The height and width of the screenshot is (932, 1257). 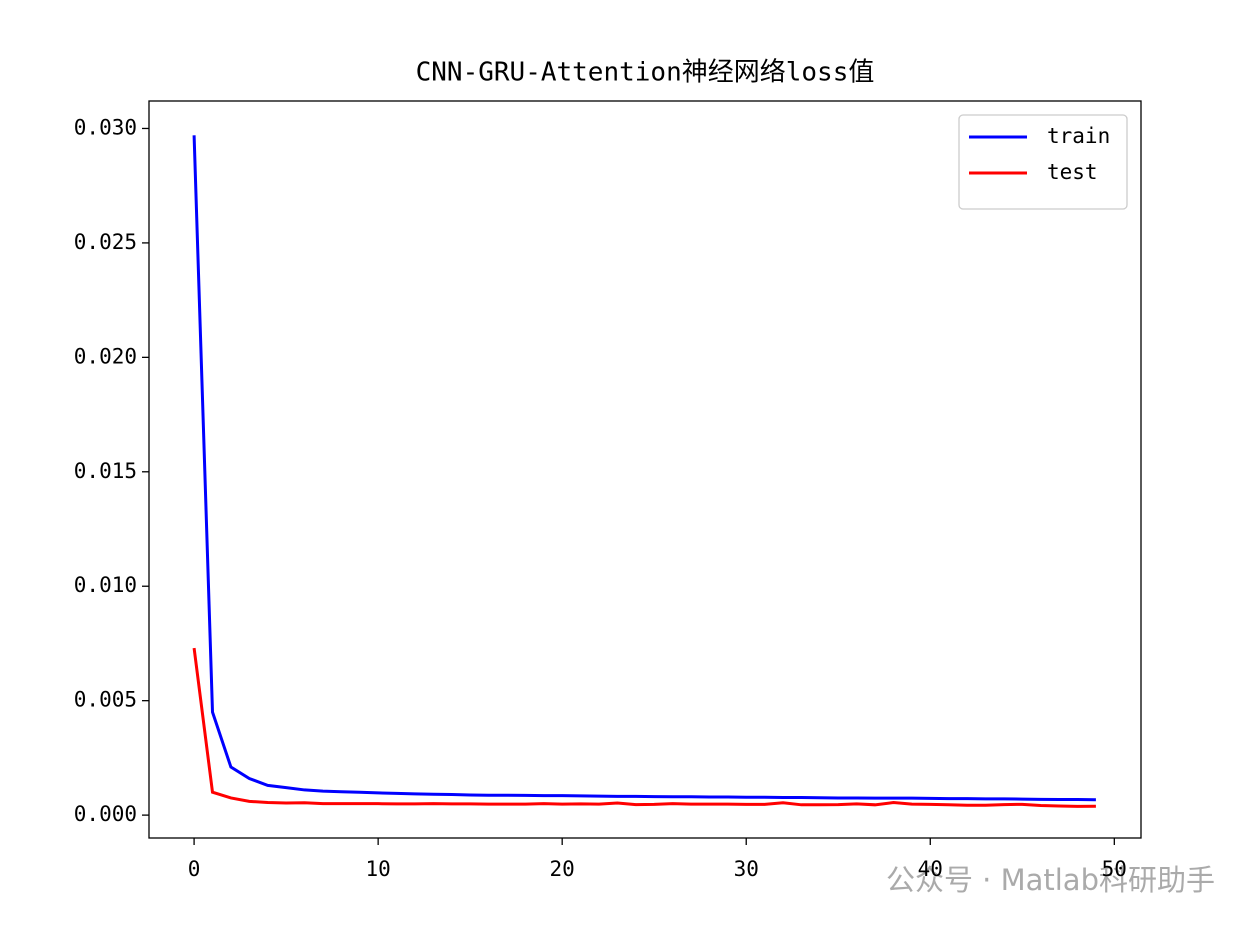 I want to click on legend-label: test, so click(x=1072, y=172).